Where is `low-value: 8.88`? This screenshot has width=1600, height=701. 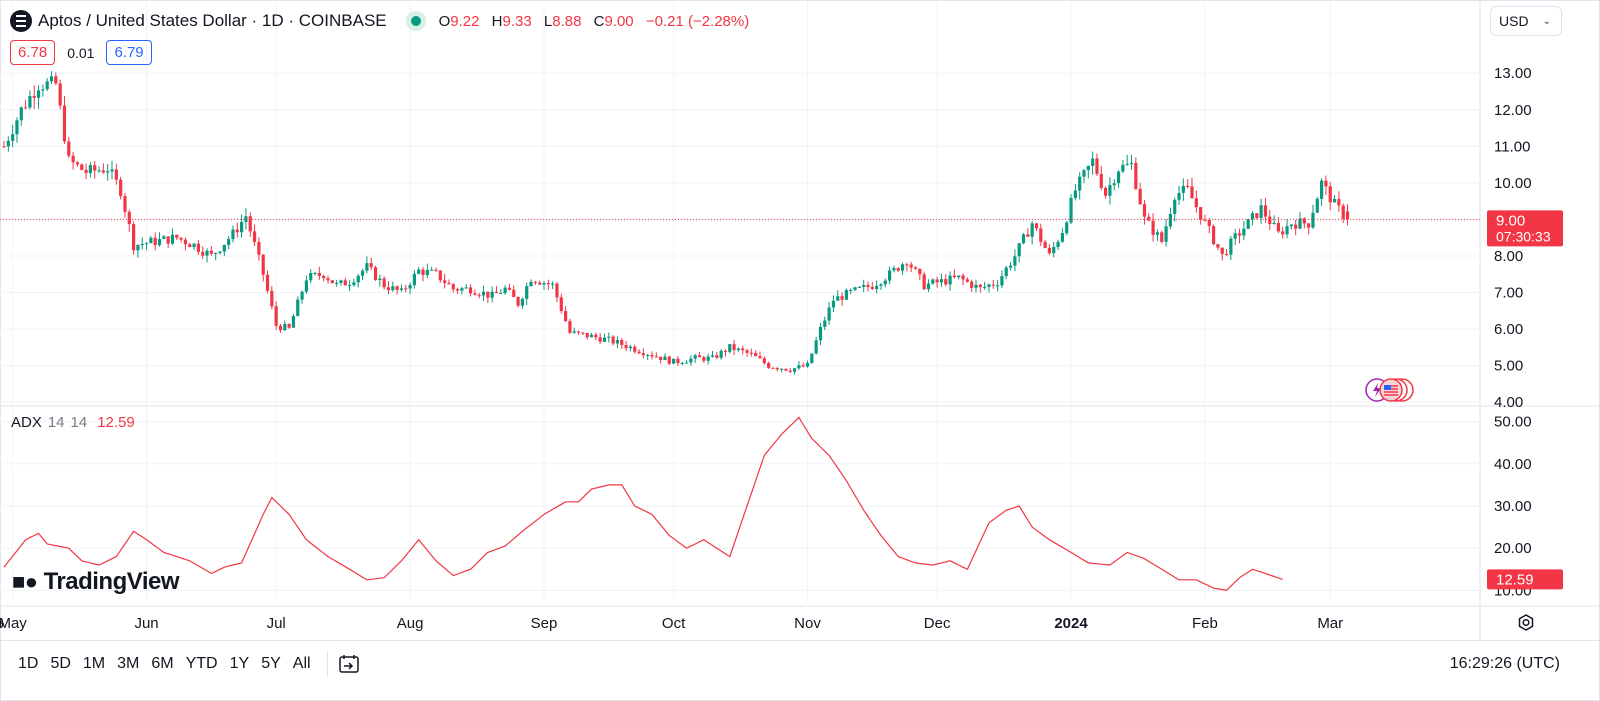 low-value: 8.88 is located at coordinates (567, 21).